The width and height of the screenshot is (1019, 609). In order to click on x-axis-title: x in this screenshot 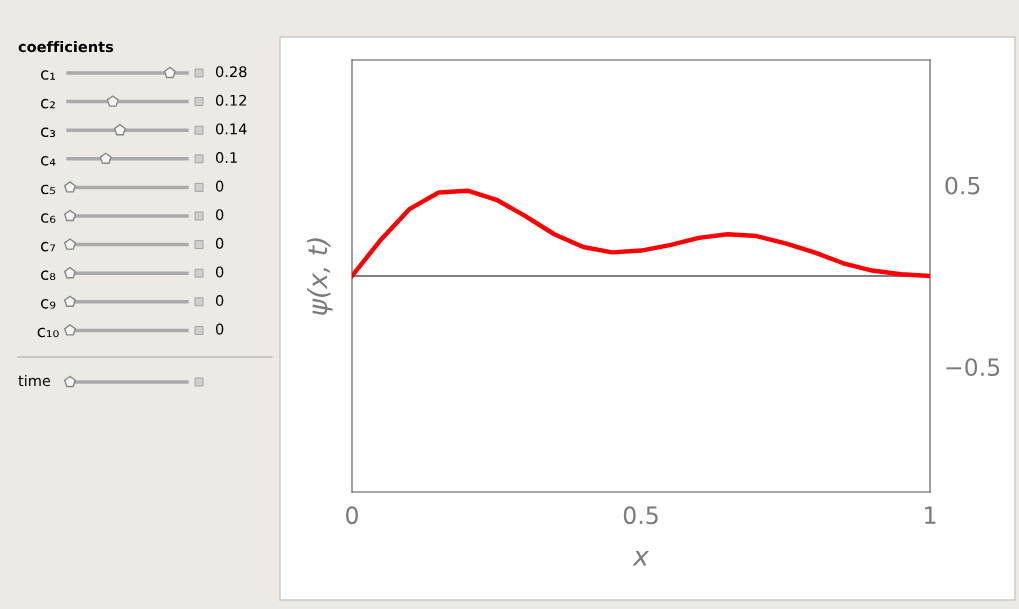, I will do `click(641, 558)`.